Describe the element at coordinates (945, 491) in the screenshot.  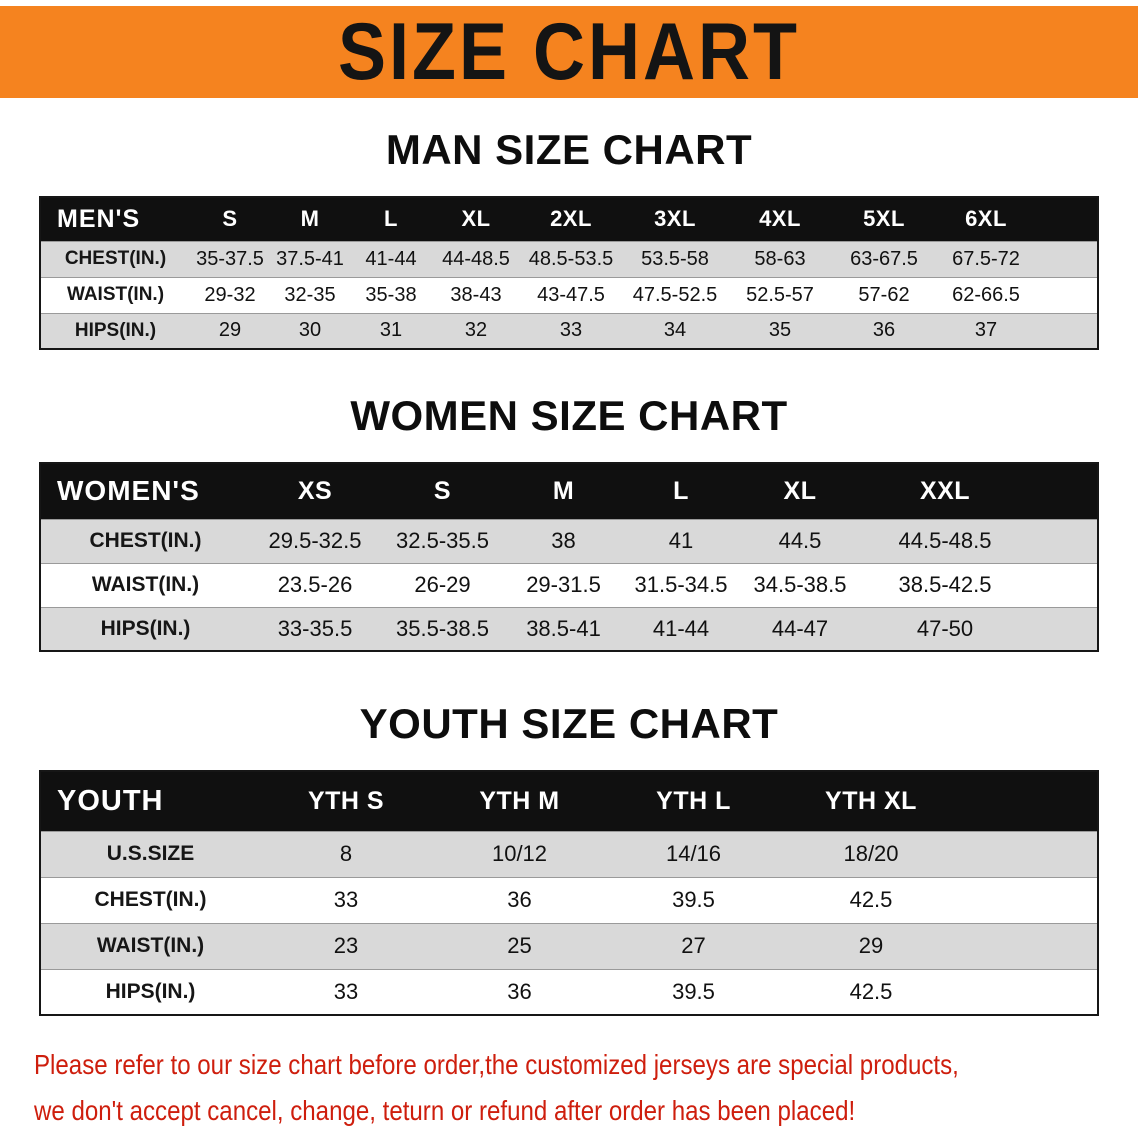
I see `size-header-cell: XXL` at that location.